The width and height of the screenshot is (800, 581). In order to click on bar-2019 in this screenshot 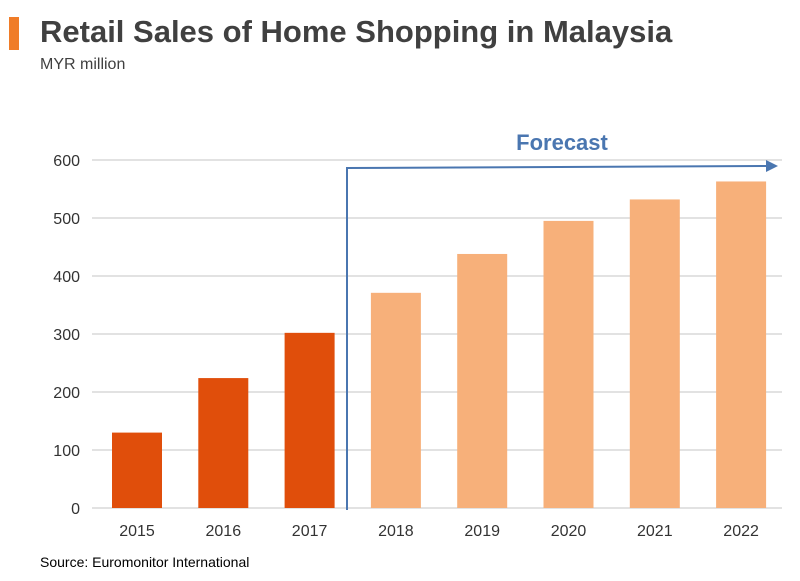, I will do `click(482, 380)`.